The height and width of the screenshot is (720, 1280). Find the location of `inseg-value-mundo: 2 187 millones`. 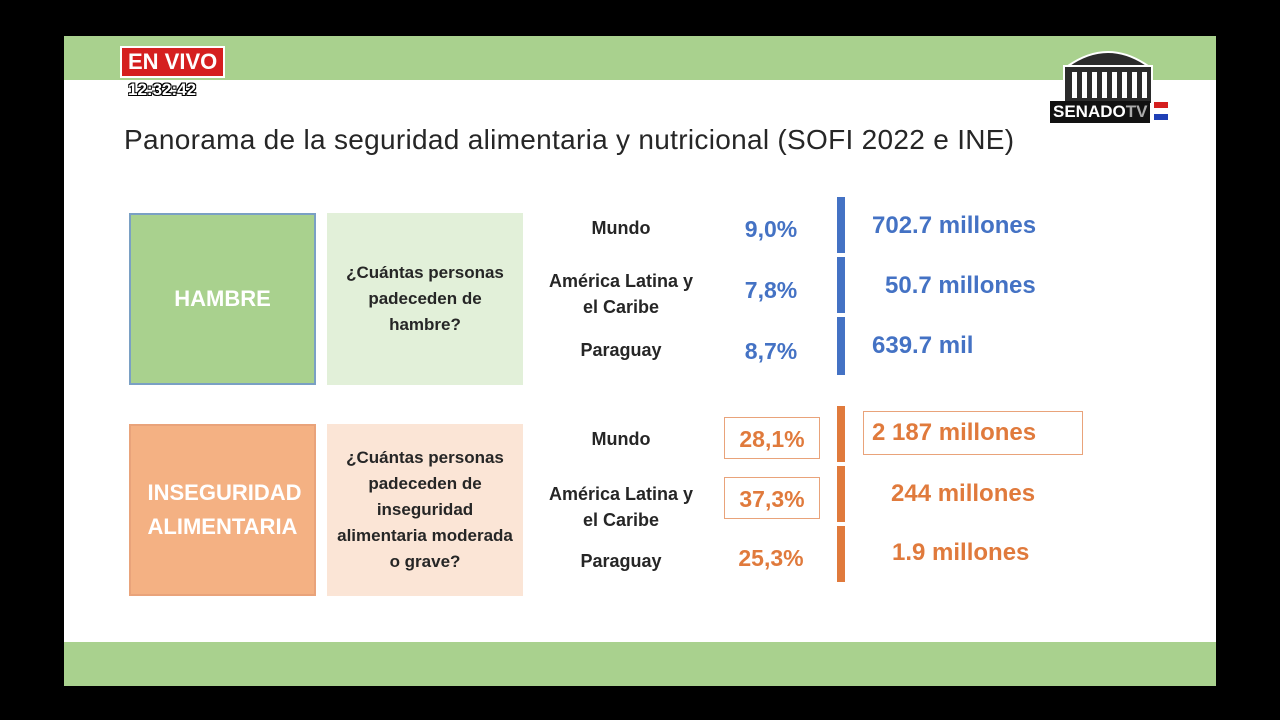

inseg-value-mundo: 2 187 millones is located at coordinates (973, 433).